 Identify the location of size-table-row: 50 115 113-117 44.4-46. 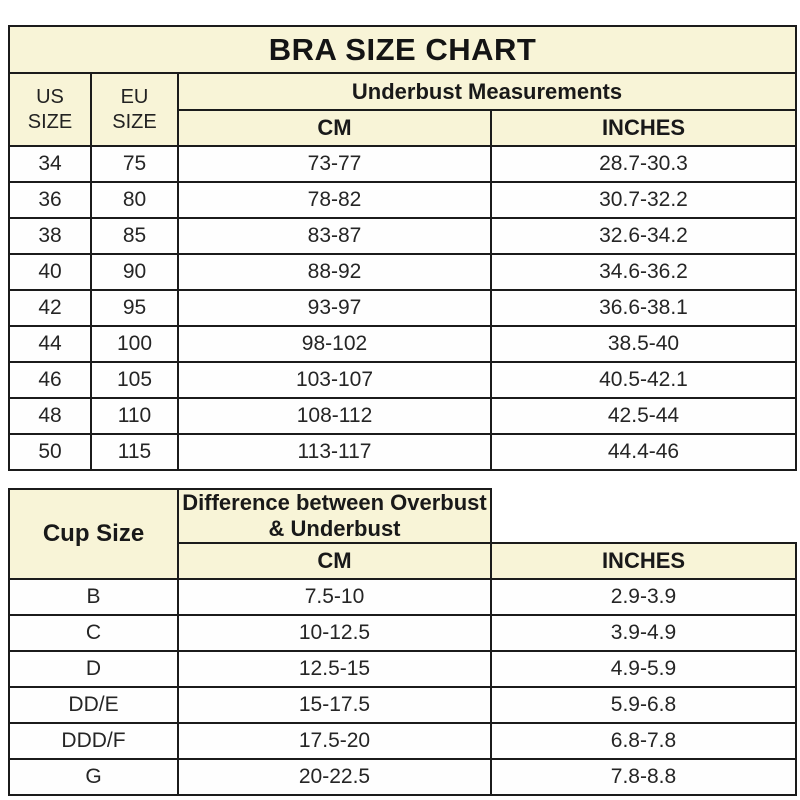
(402, 452).